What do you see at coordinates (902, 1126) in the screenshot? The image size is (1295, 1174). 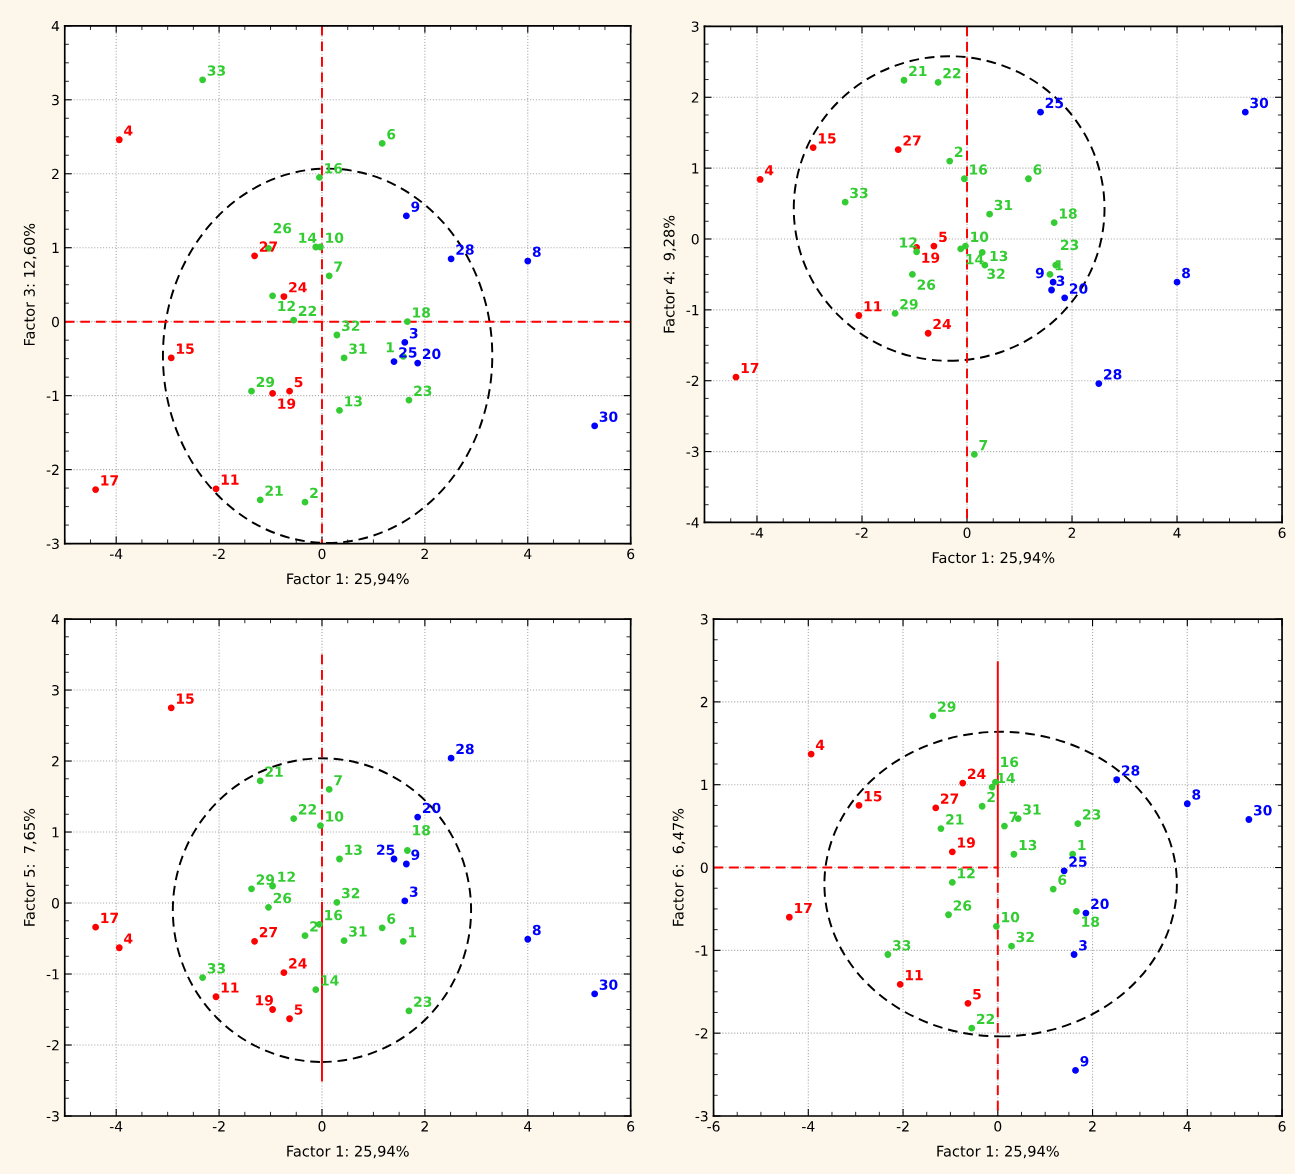 I see `x-tick-label: -2` at bounding box center [902, 1126].